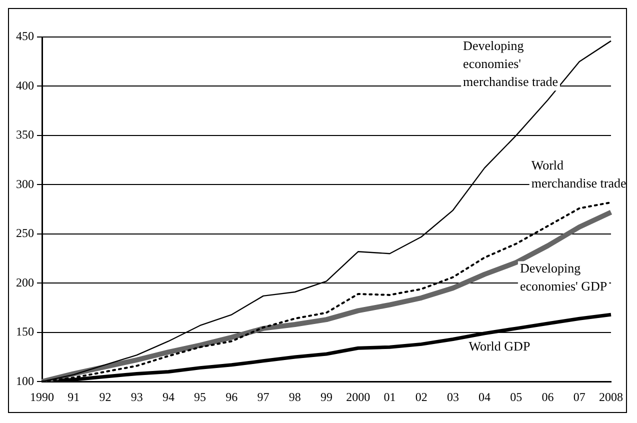  Describe the element at coordinates (484, 397) in the screenshot. I see `x-tick-label: 04` at that location.